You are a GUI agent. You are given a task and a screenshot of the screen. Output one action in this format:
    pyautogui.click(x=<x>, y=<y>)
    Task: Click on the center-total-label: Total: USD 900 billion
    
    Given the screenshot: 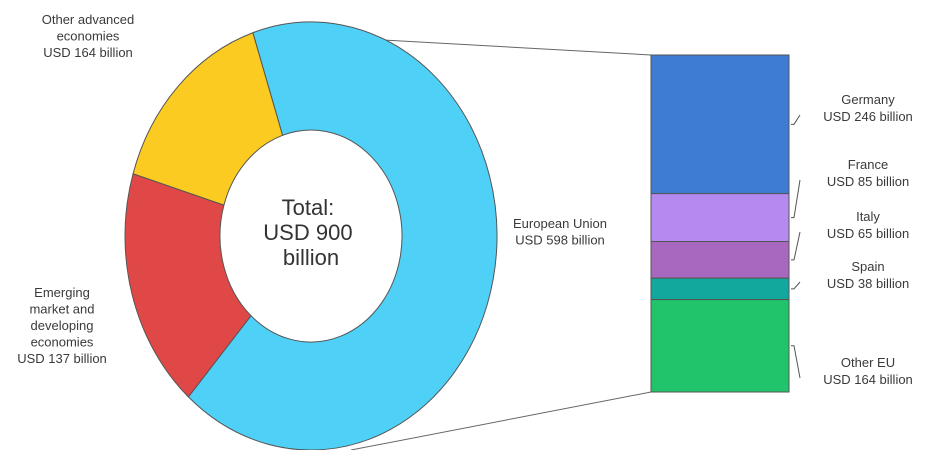 What is the action you would take?
    pyautogui.click(x=310, y=232)
    